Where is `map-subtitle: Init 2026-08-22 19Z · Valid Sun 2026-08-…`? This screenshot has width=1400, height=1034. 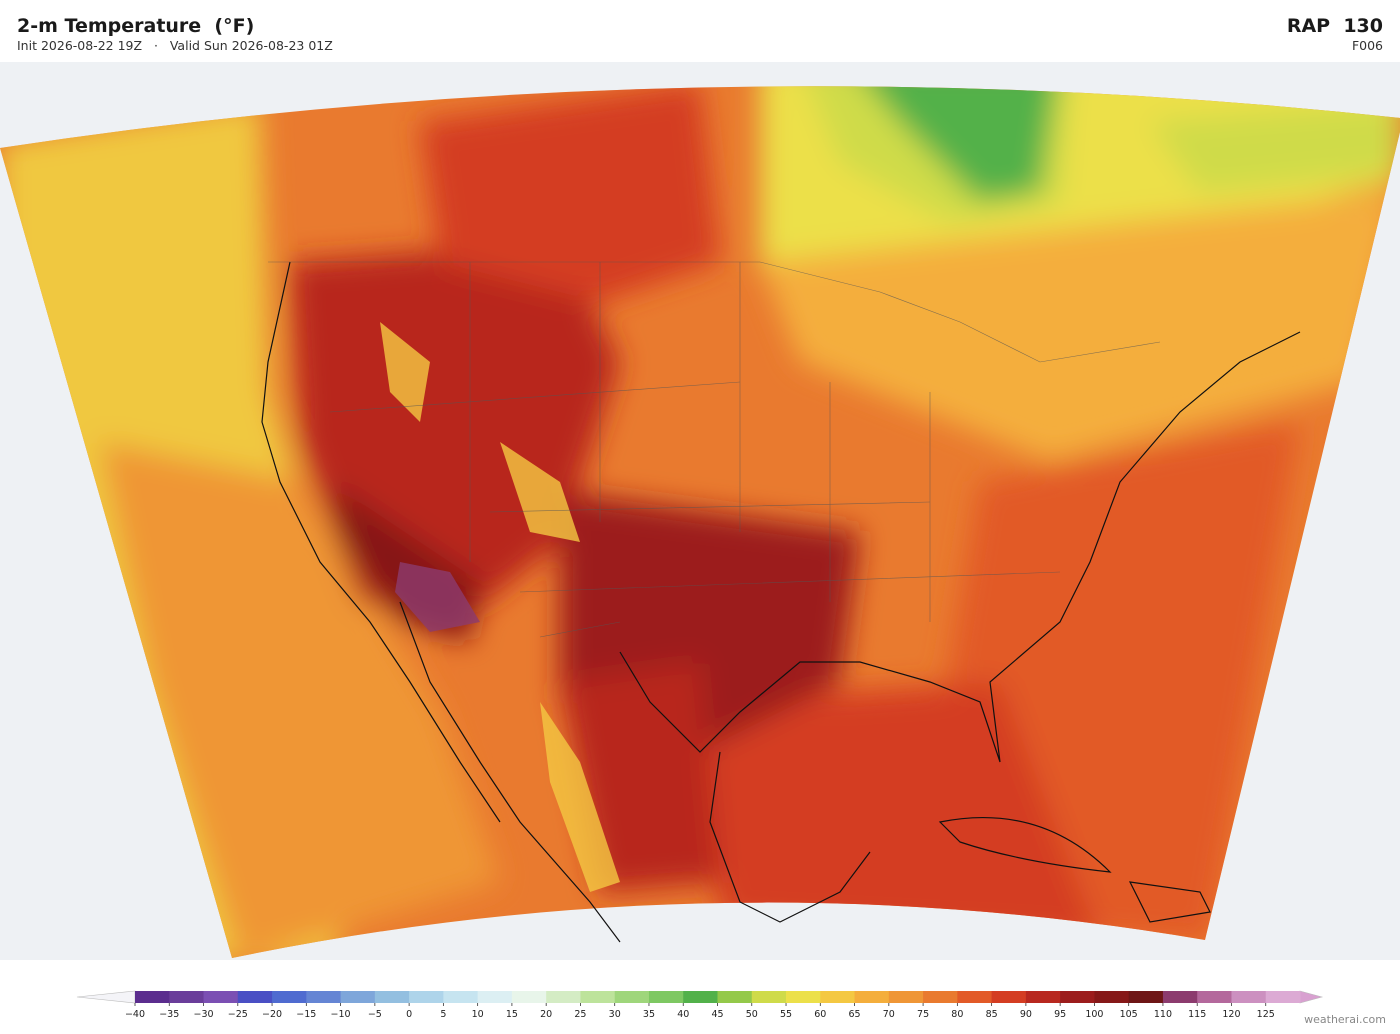 map-subtitle: Init 2026-08-22 19Z · Valid Sun 2026-08-… is located at coordinates (175, 45).